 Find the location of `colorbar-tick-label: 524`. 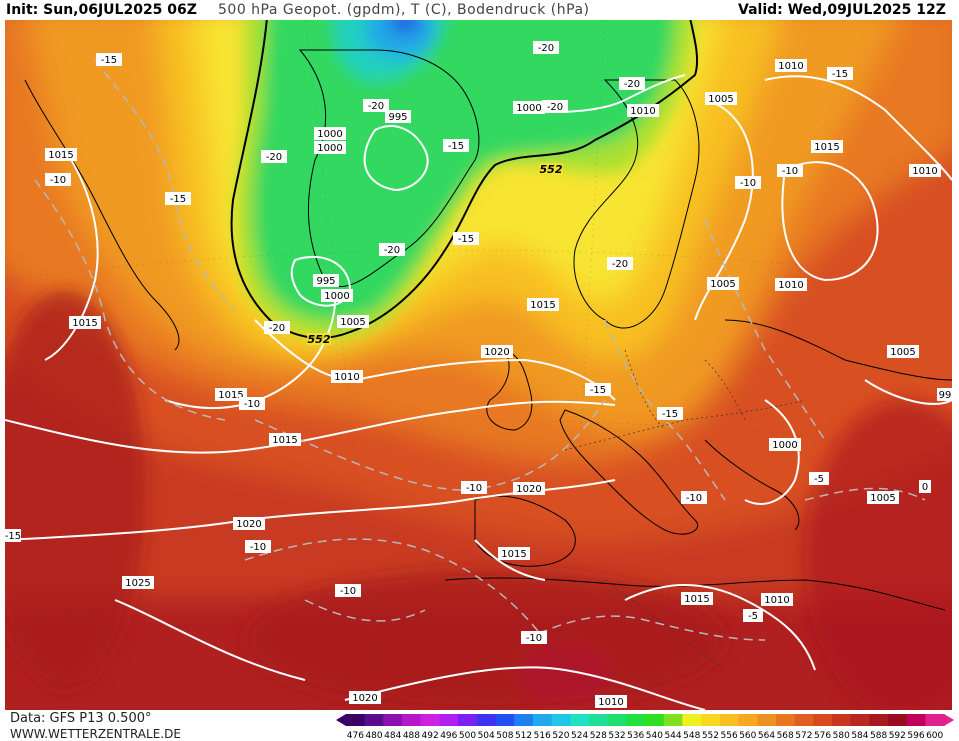

colorbar-tick-label: 524 is located at coordinates (579, 736).